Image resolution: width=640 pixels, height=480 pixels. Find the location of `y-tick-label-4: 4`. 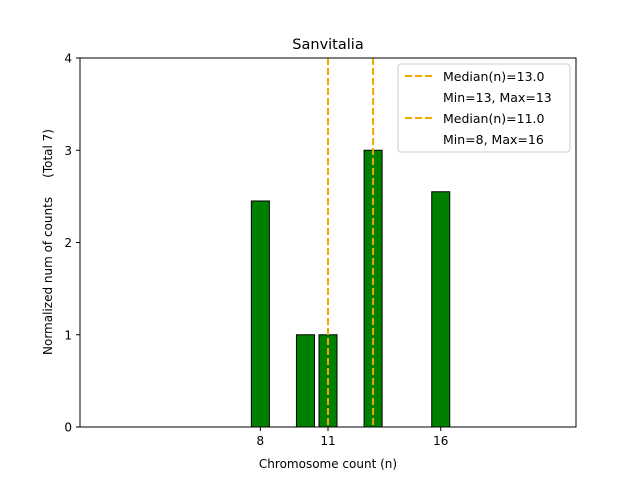

y-tick-label-4: 4 is located at coordinates (68, 59).